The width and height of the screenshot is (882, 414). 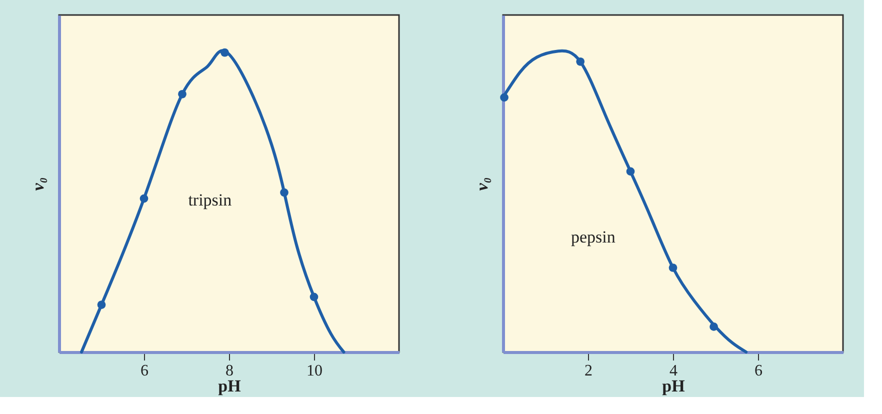 I want to click on x-tick-label: 10, so click(x=314, y=371).